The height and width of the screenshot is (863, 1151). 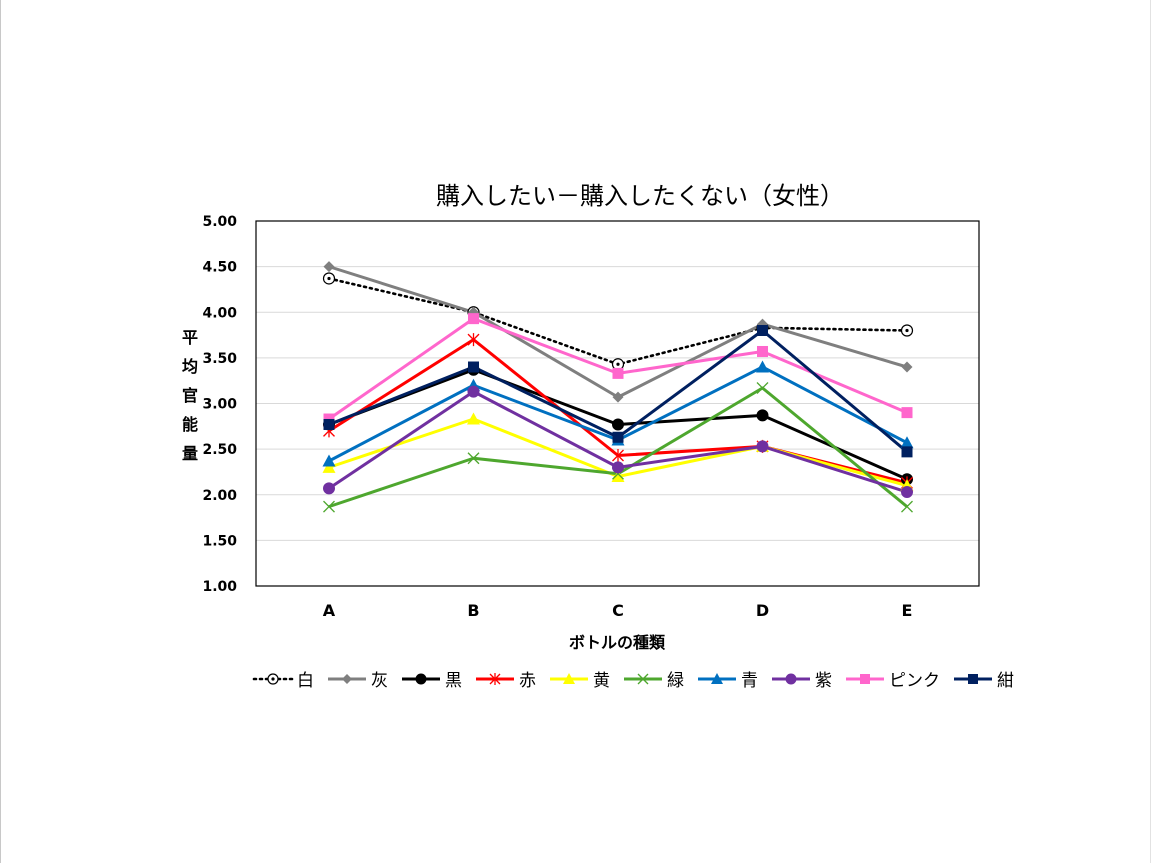 I want to click on legend-label: ピンク, so click(x=914, y=681).